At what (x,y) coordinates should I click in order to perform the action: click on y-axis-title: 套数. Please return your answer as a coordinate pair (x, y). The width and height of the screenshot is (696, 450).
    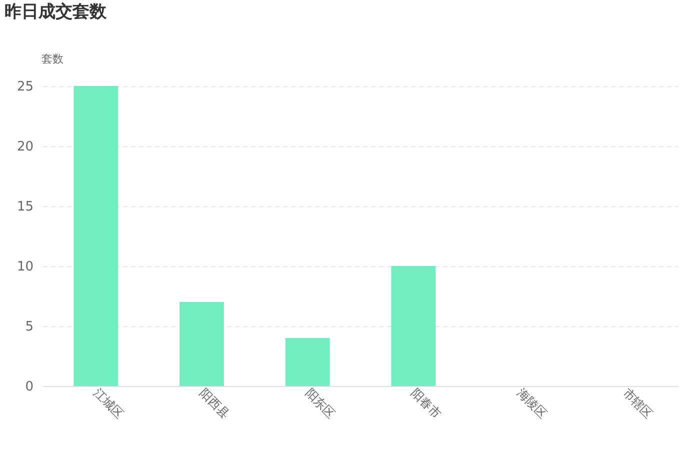
    Looking at the image, I should click on (53, 59).